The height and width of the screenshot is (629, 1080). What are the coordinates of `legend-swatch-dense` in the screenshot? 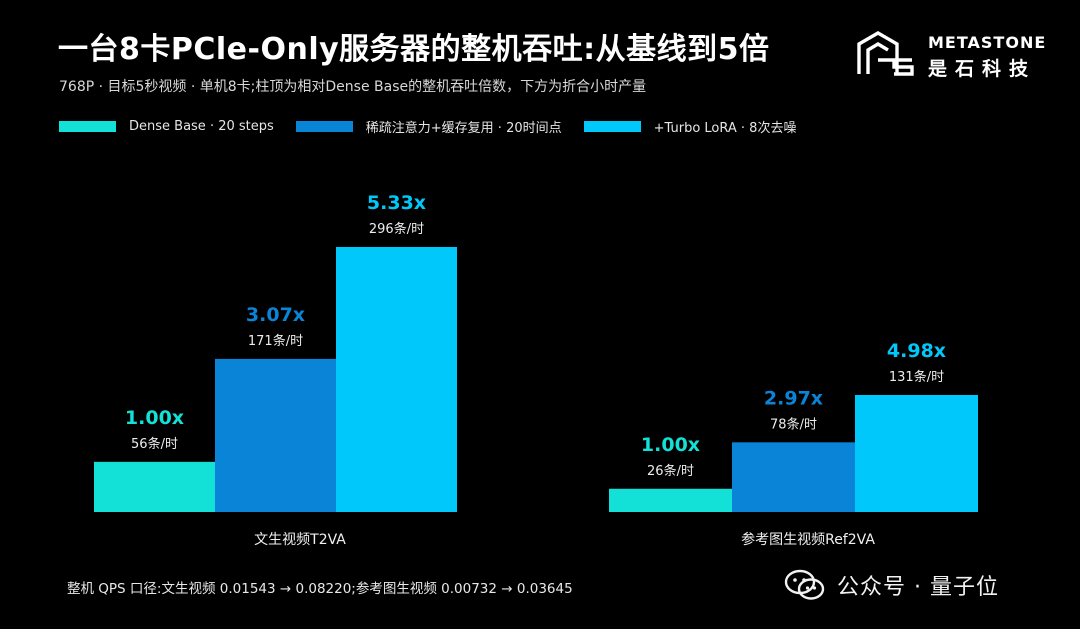 It's located at (87, 126).